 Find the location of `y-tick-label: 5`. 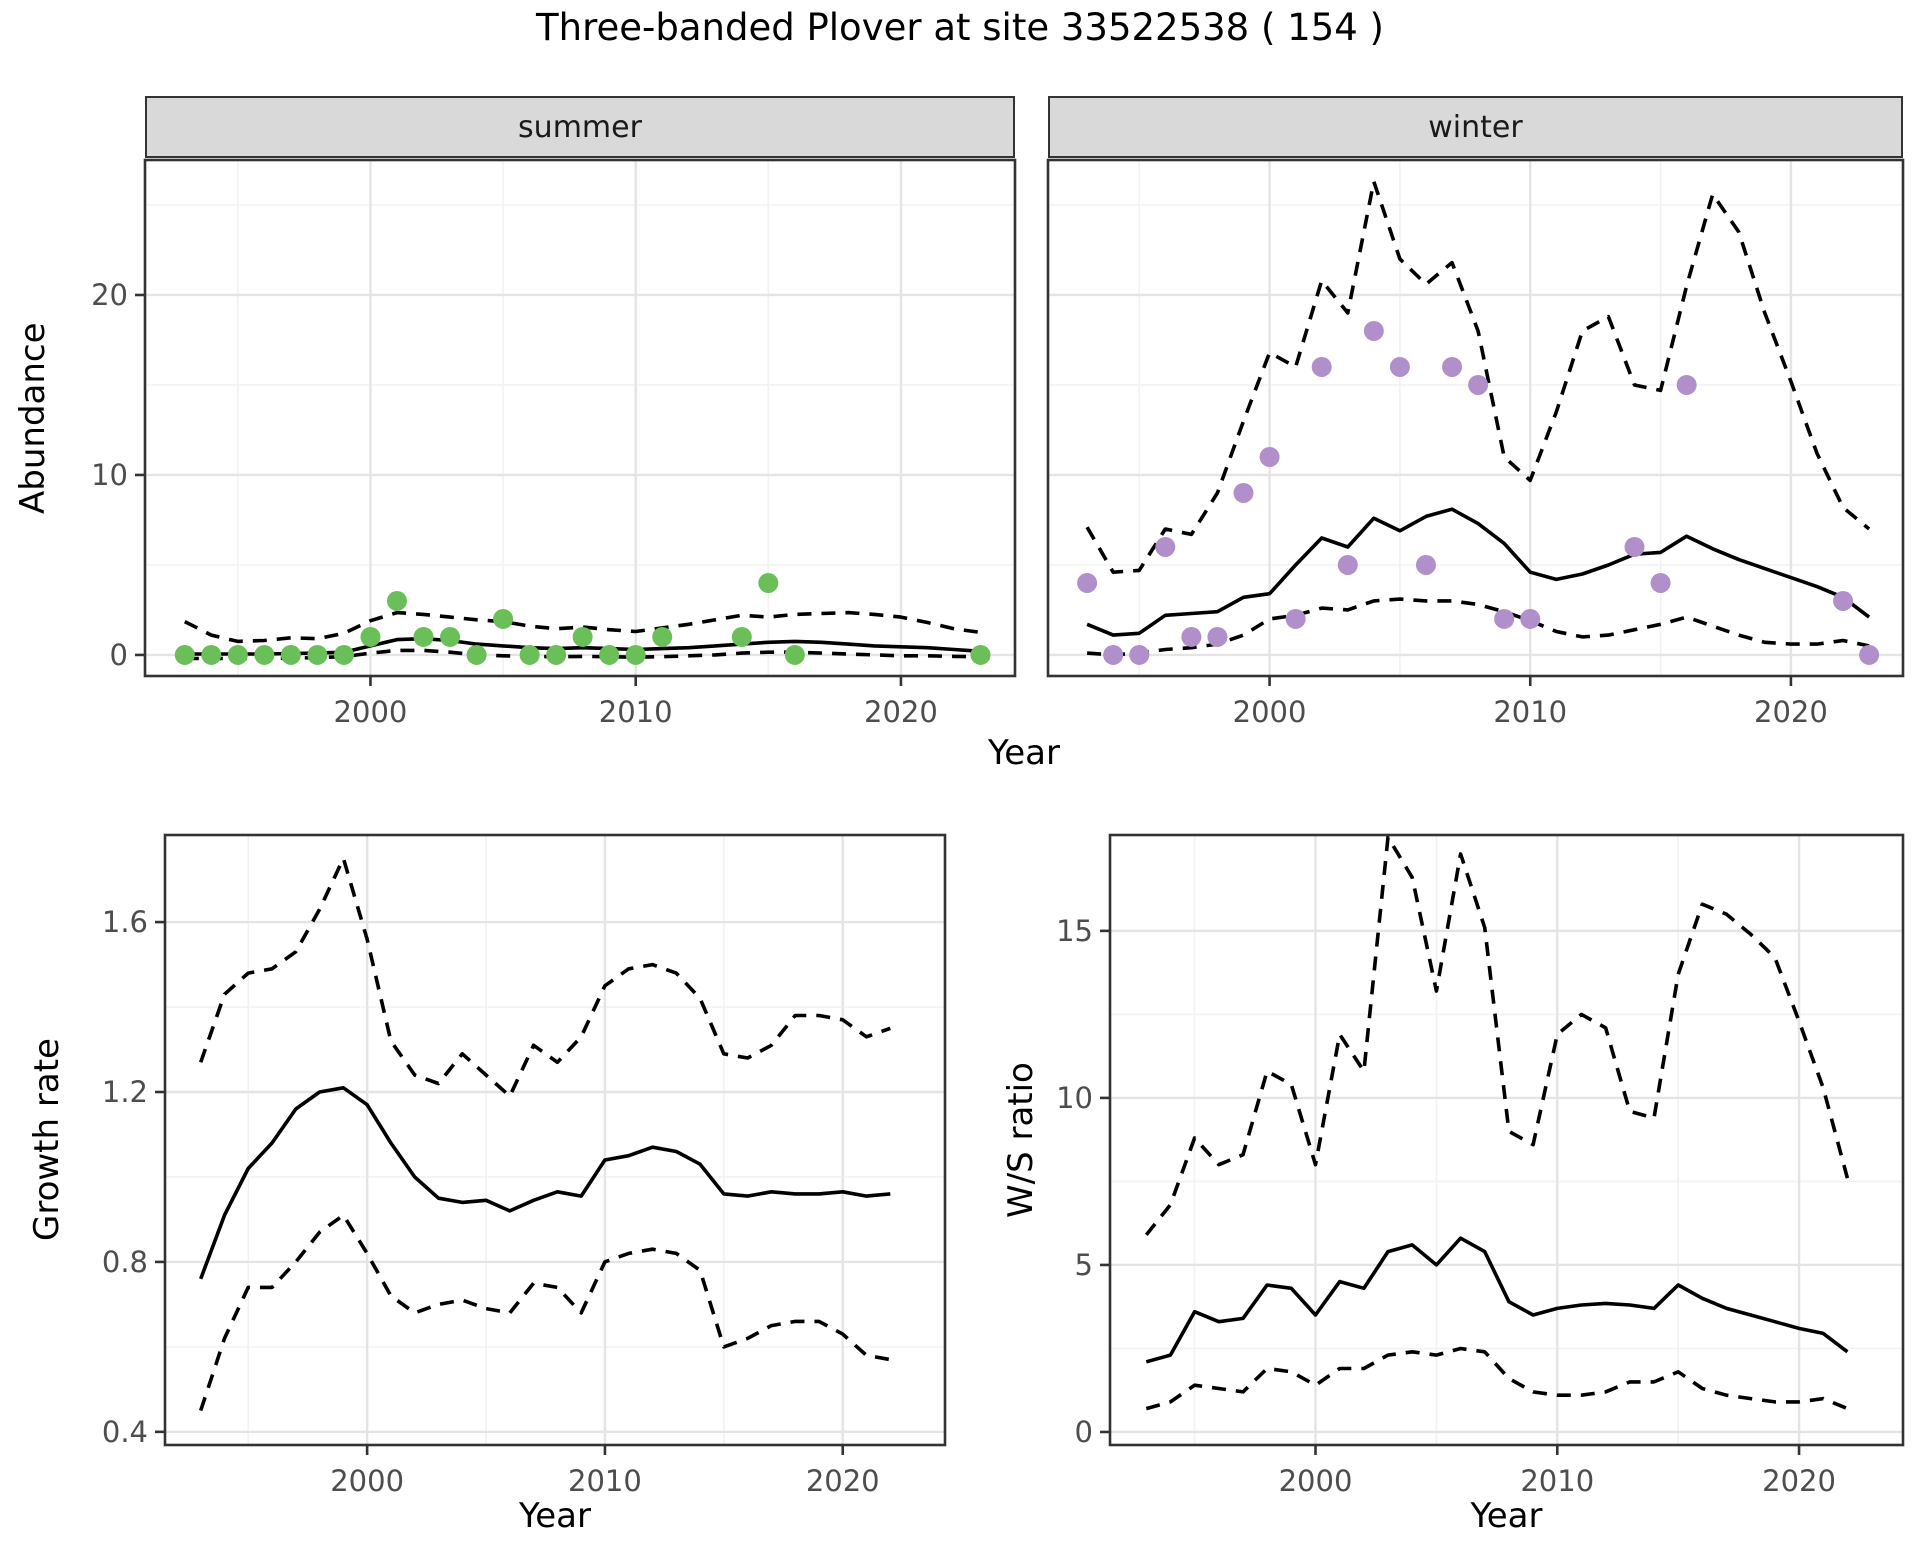

y-tick-label: 5 is located at coordinates (1084, 1265).